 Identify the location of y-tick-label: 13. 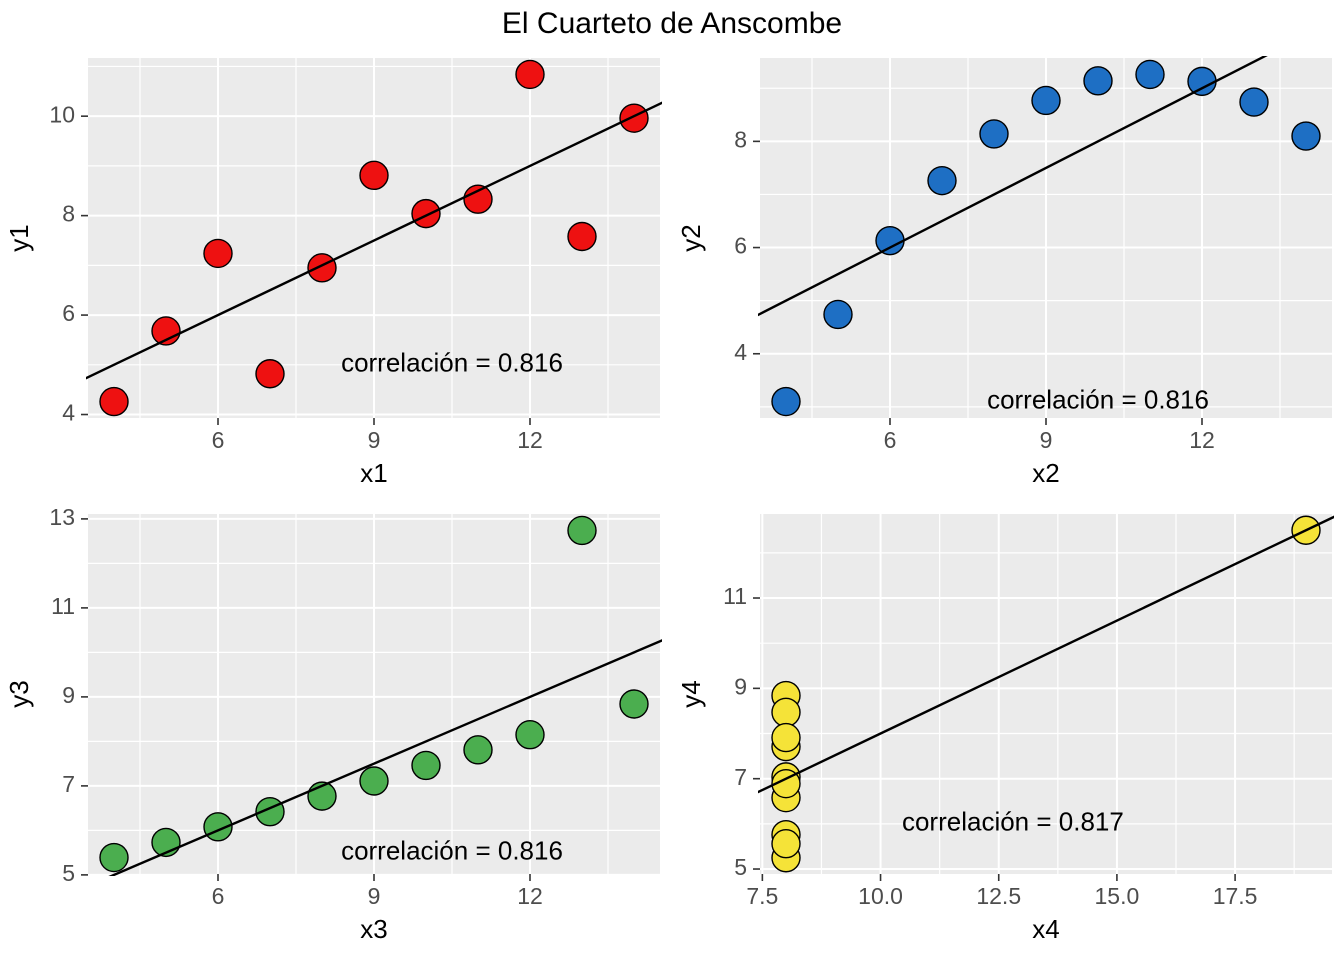
(62, 517).